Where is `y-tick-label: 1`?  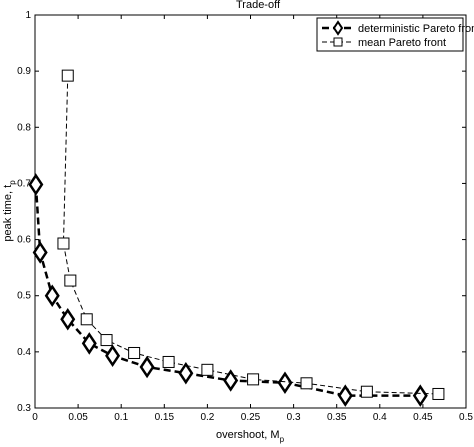
y-tick-label: 1 is located at coordinates (28, 15).